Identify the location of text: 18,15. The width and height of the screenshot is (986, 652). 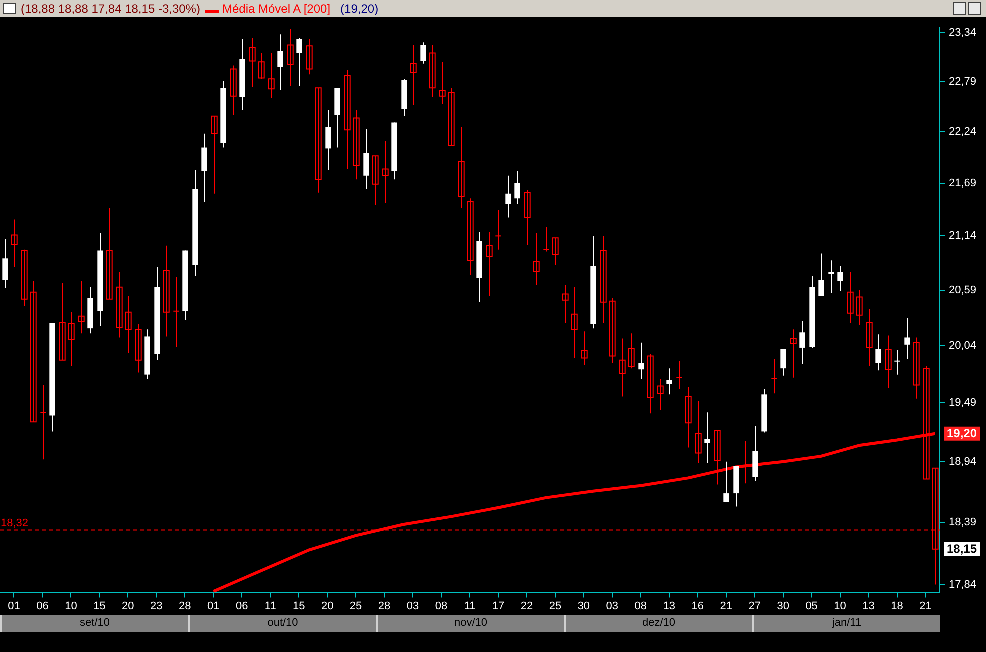
(962, 549).